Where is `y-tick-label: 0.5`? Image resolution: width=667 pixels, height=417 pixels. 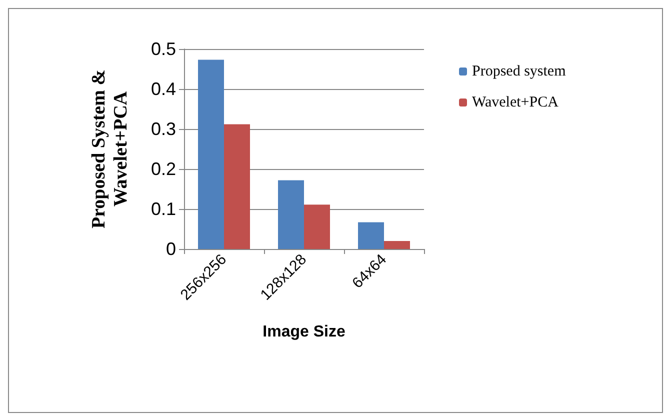
y-tick-label: 0.5 is located at coordinates (163, 49).